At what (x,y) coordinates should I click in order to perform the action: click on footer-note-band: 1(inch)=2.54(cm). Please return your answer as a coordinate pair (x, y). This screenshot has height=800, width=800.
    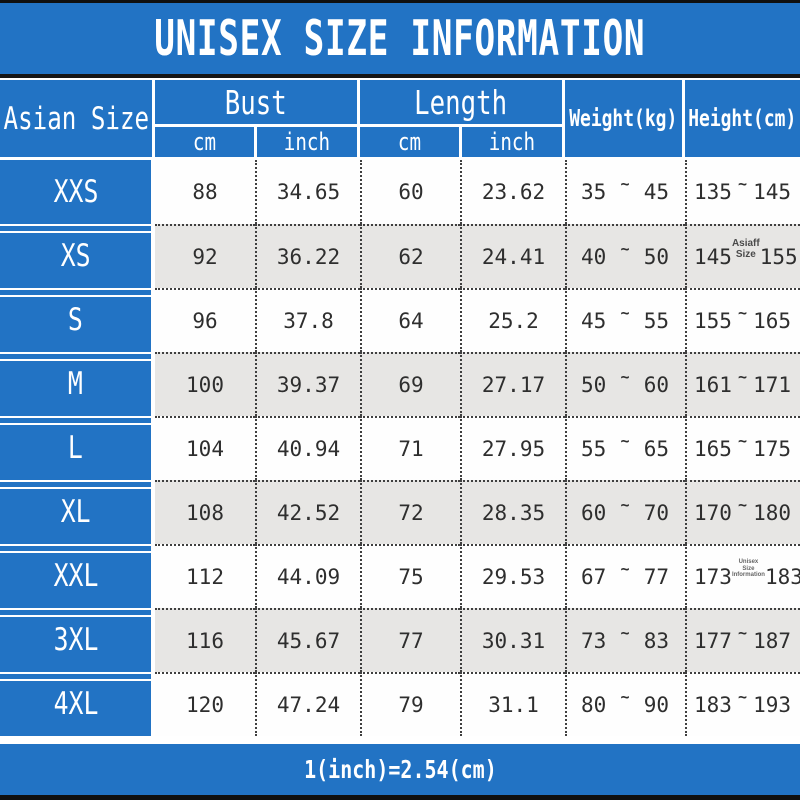
    Looking at the image, I should click on (400, 769).